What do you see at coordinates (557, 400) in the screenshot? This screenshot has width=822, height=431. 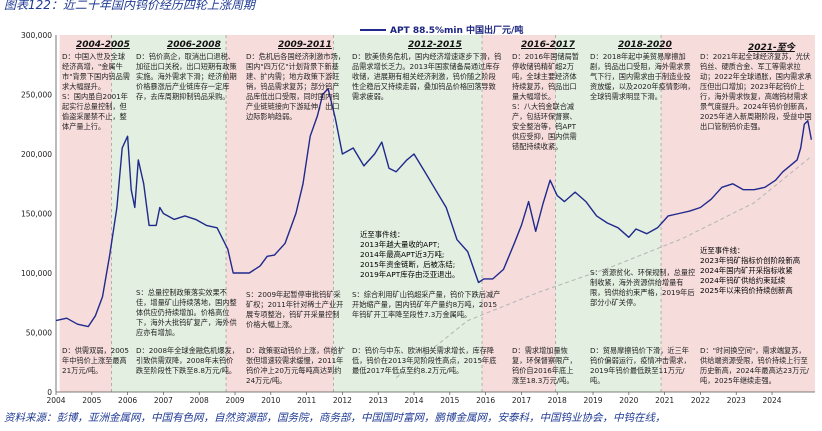 I see `x-tick-label: 2018` at bounding box center [557, 400].